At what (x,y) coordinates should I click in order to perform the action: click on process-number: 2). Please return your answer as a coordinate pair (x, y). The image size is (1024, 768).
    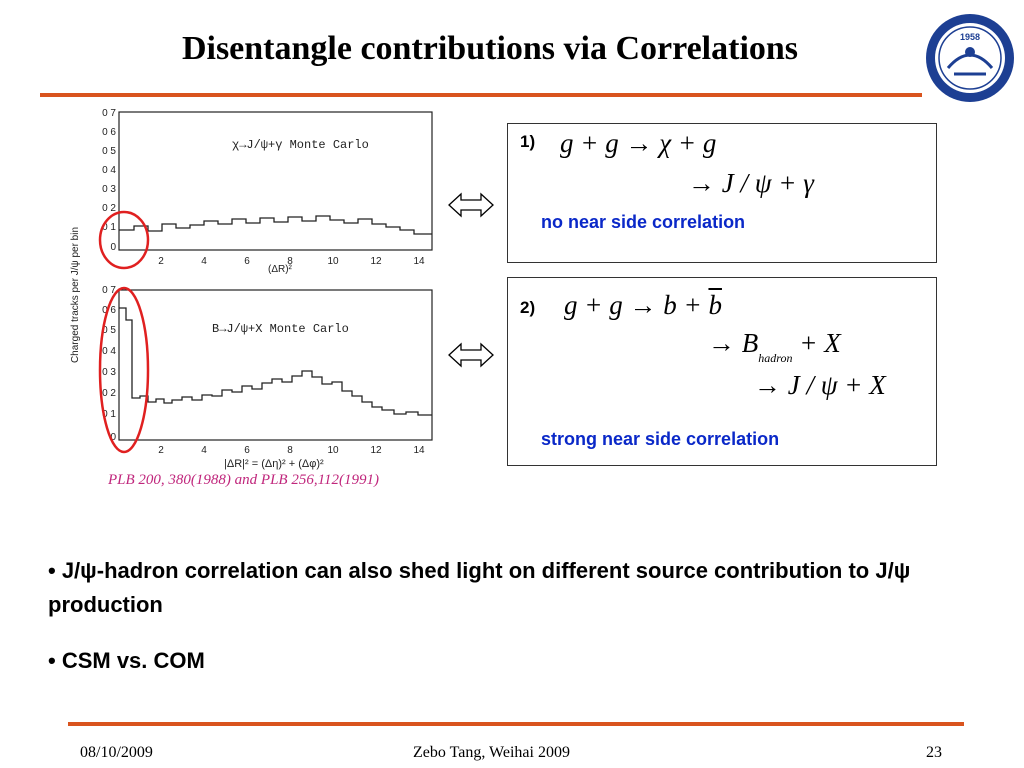
    Looking at the image, I should click on (528, 307).